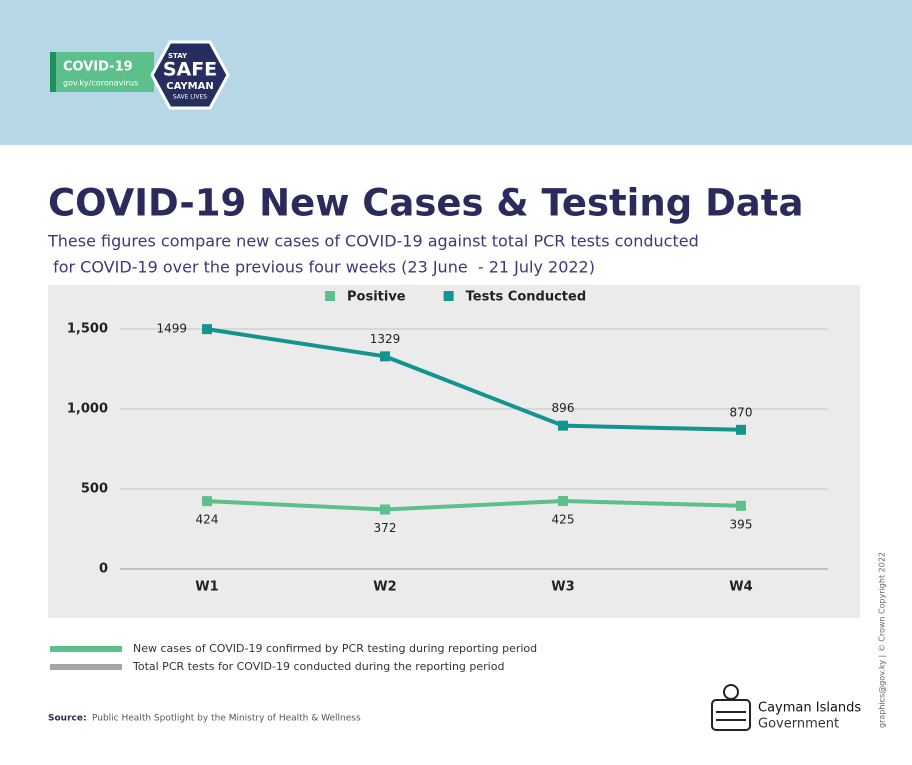 This screenshot has width=912, height=765. I want to click on x-tick-label: W1, so click(206, 587).